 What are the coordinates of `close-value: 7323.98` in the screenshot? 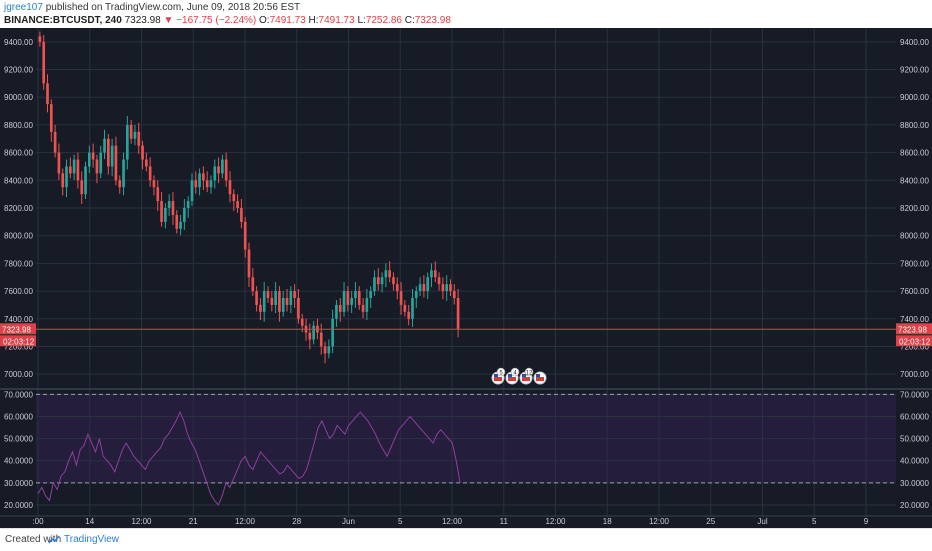 It's located at (142, 20).